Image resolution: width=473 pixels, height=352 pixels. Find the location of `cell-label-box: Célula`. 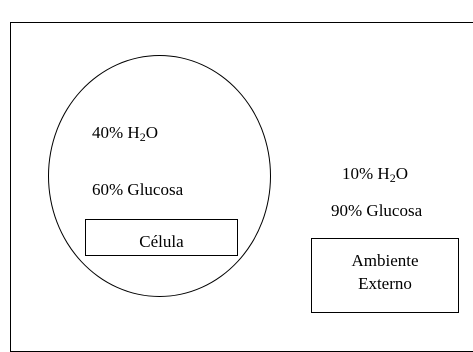

cell-label-box: Célula is located at coordinates (161, 237).